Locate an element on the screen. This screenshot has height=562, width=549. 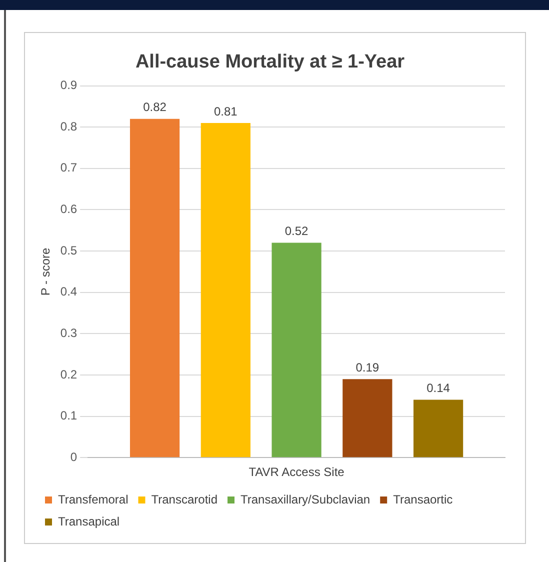
y-tick-label: 0.4 is located at coordinates (69, 291).